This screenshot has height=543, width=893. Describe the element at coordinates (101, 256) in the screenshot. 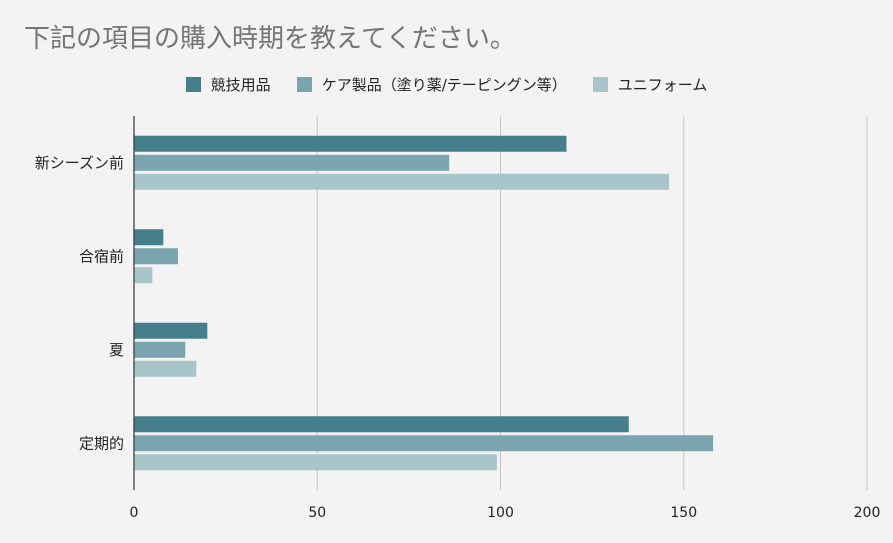

I see `category-label: 合宿前` at that location.